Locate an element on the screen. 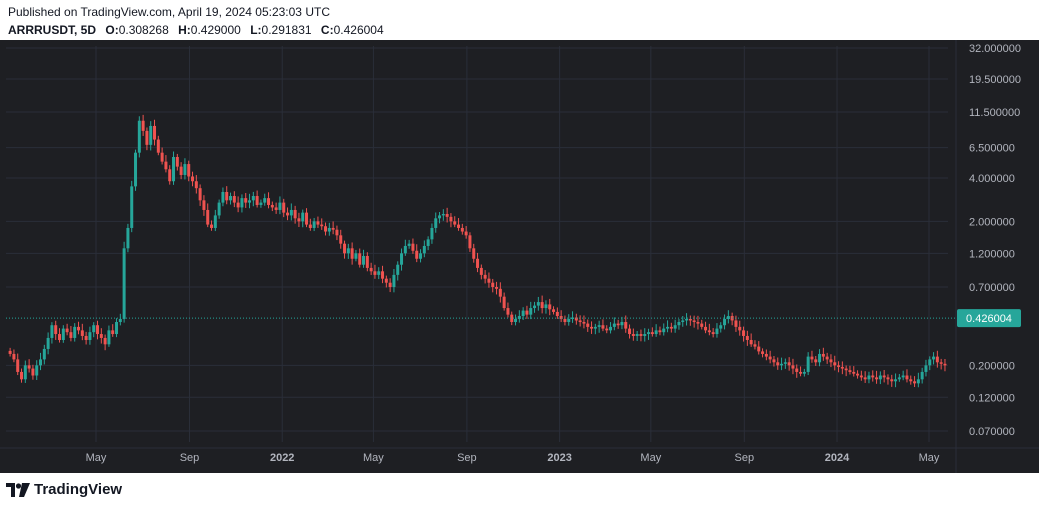 This screenshot has width=1039, height=507. tradingview-logo: TradingView is located at coordinates (64, 489).